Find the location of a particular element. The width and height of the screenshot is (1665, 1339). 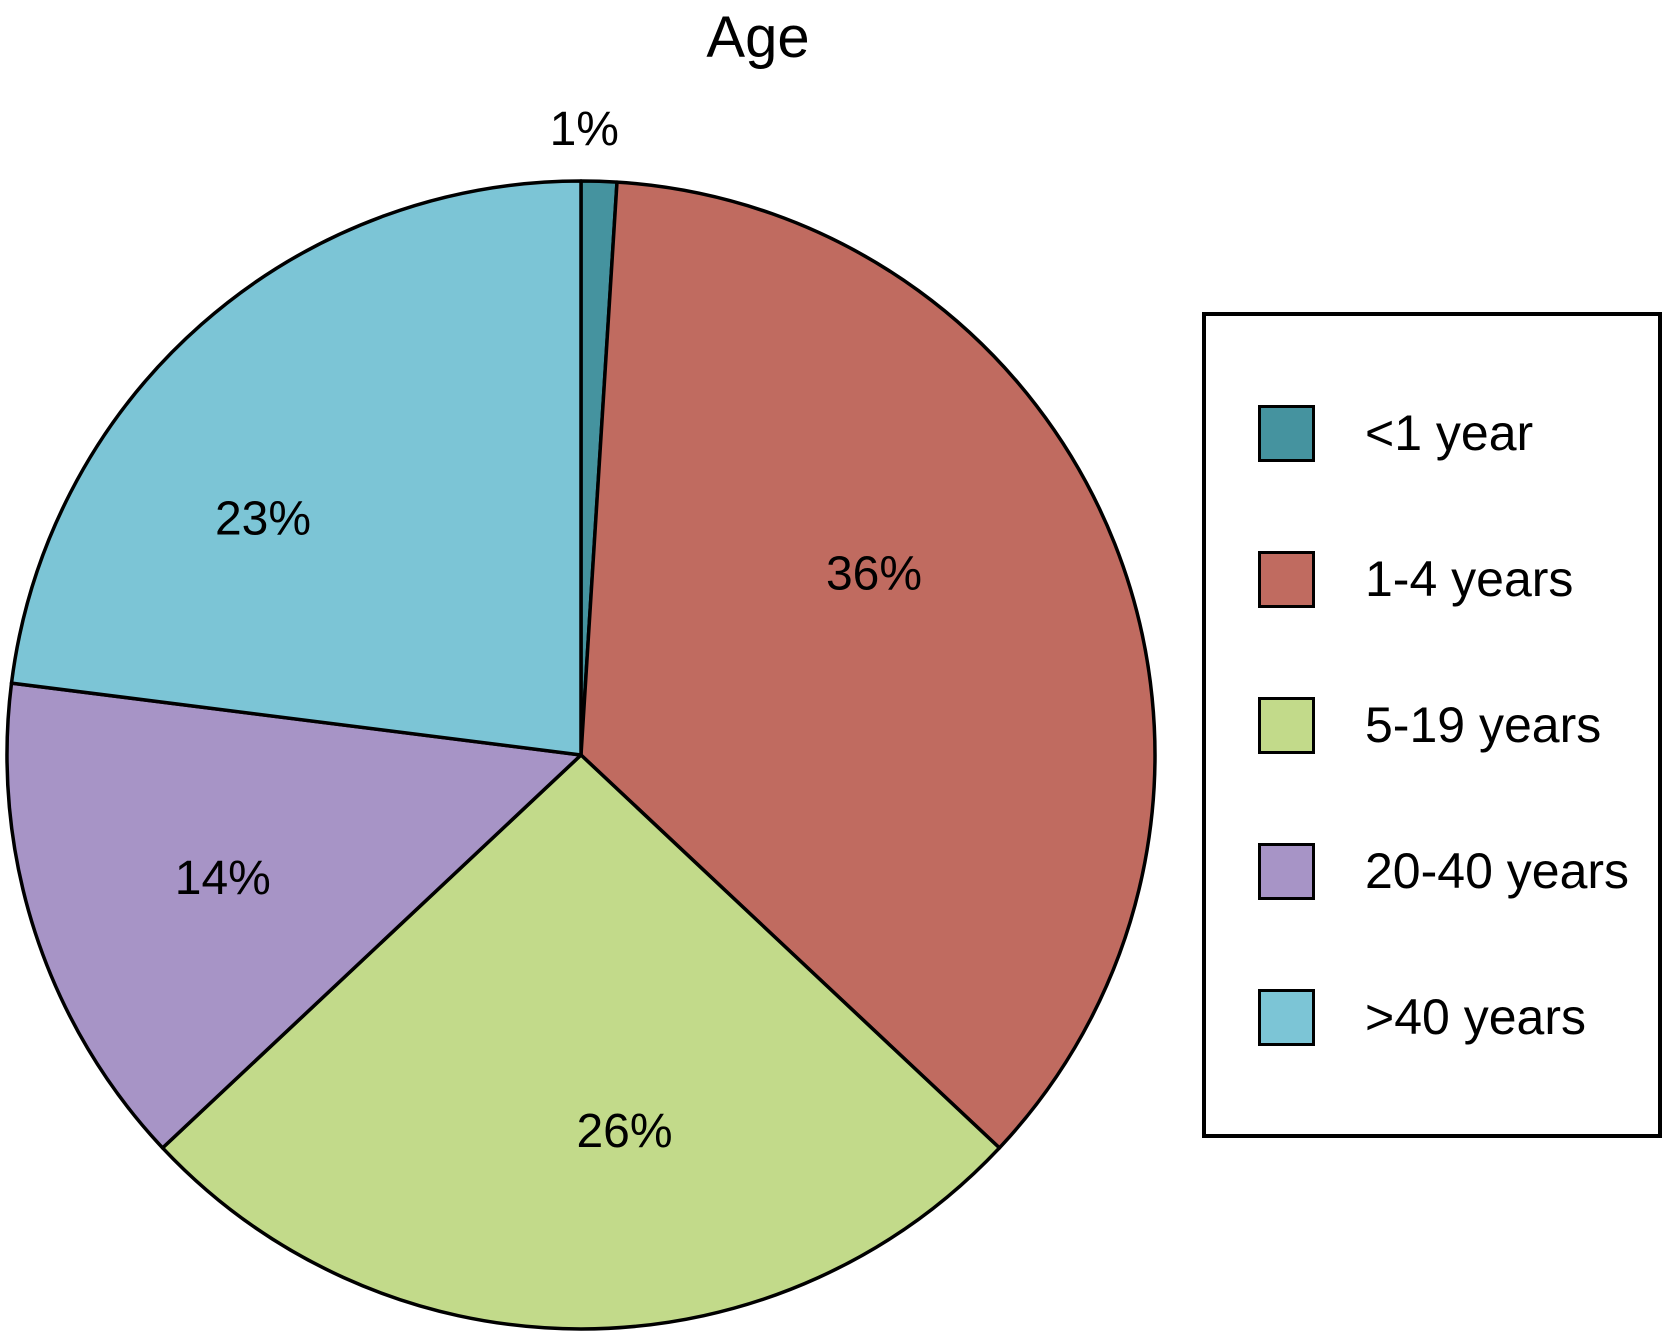

legend-label: 5-19 years is located at coordinates (1483, 725).